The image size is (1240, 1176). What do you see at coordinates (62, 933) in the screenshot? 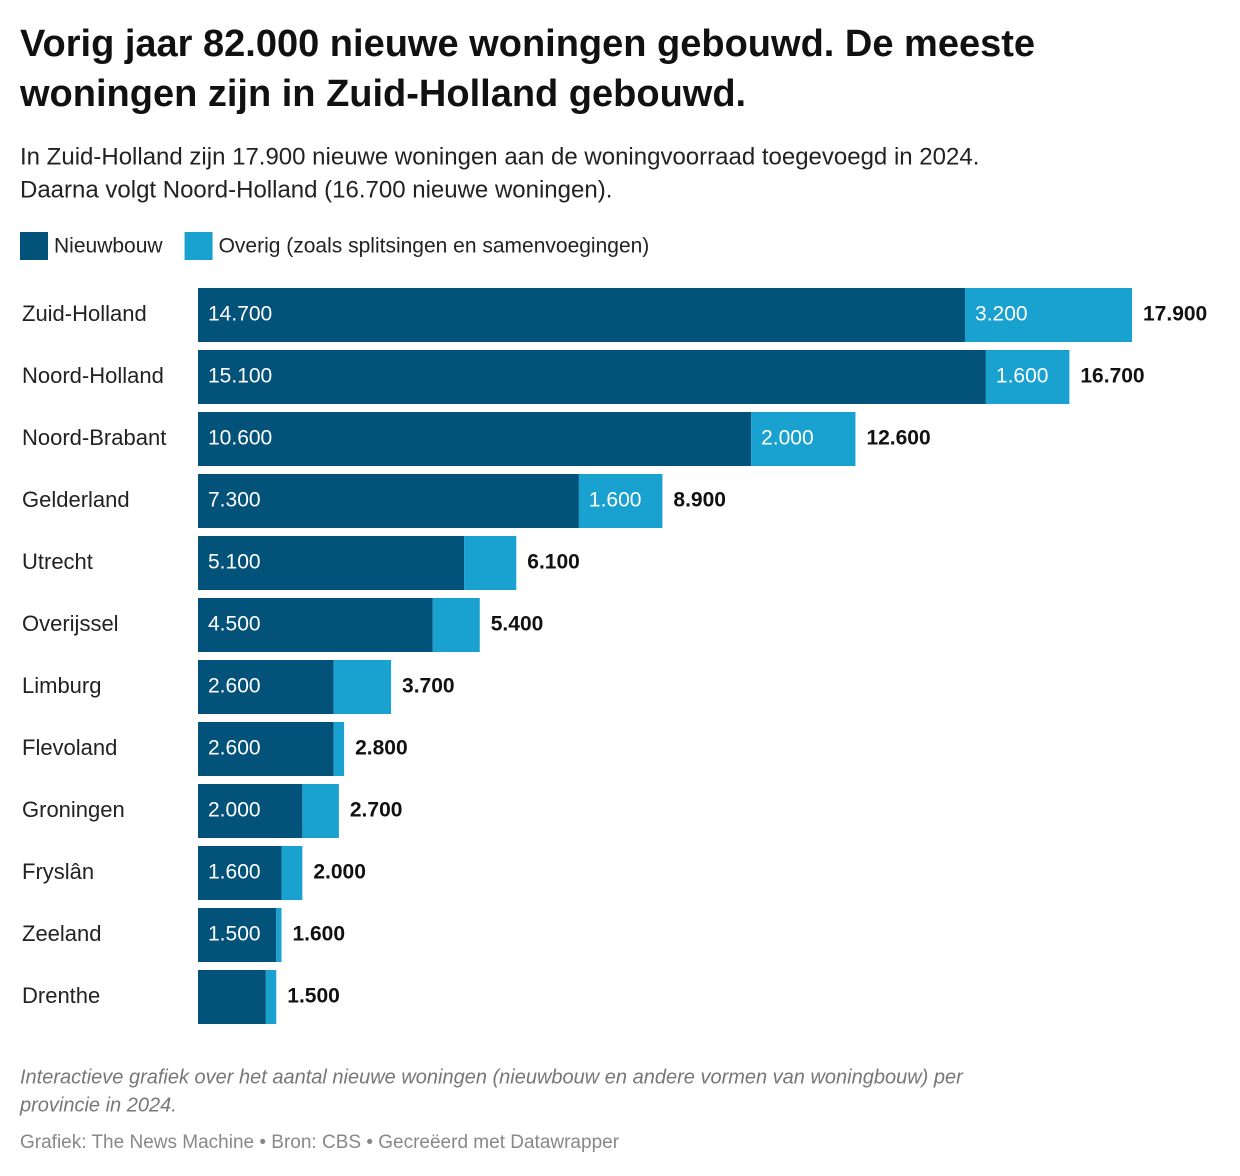
I see `category-label: Zeeland` at bounding box center [62, 933].